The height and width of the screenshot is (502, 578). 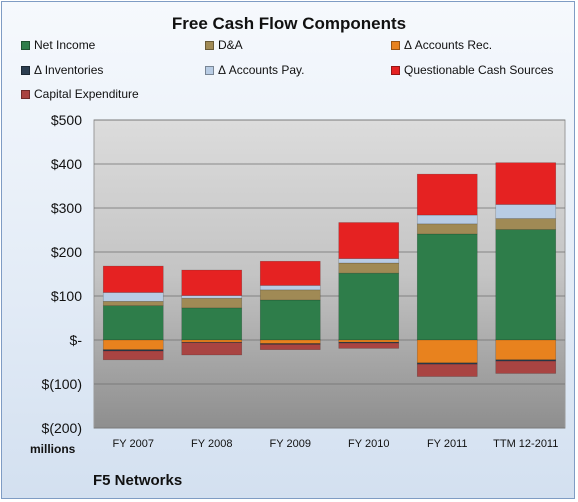 I want to click on legend-questionable-cash: Questionable Cash Sources, so click(x=472, y=70).